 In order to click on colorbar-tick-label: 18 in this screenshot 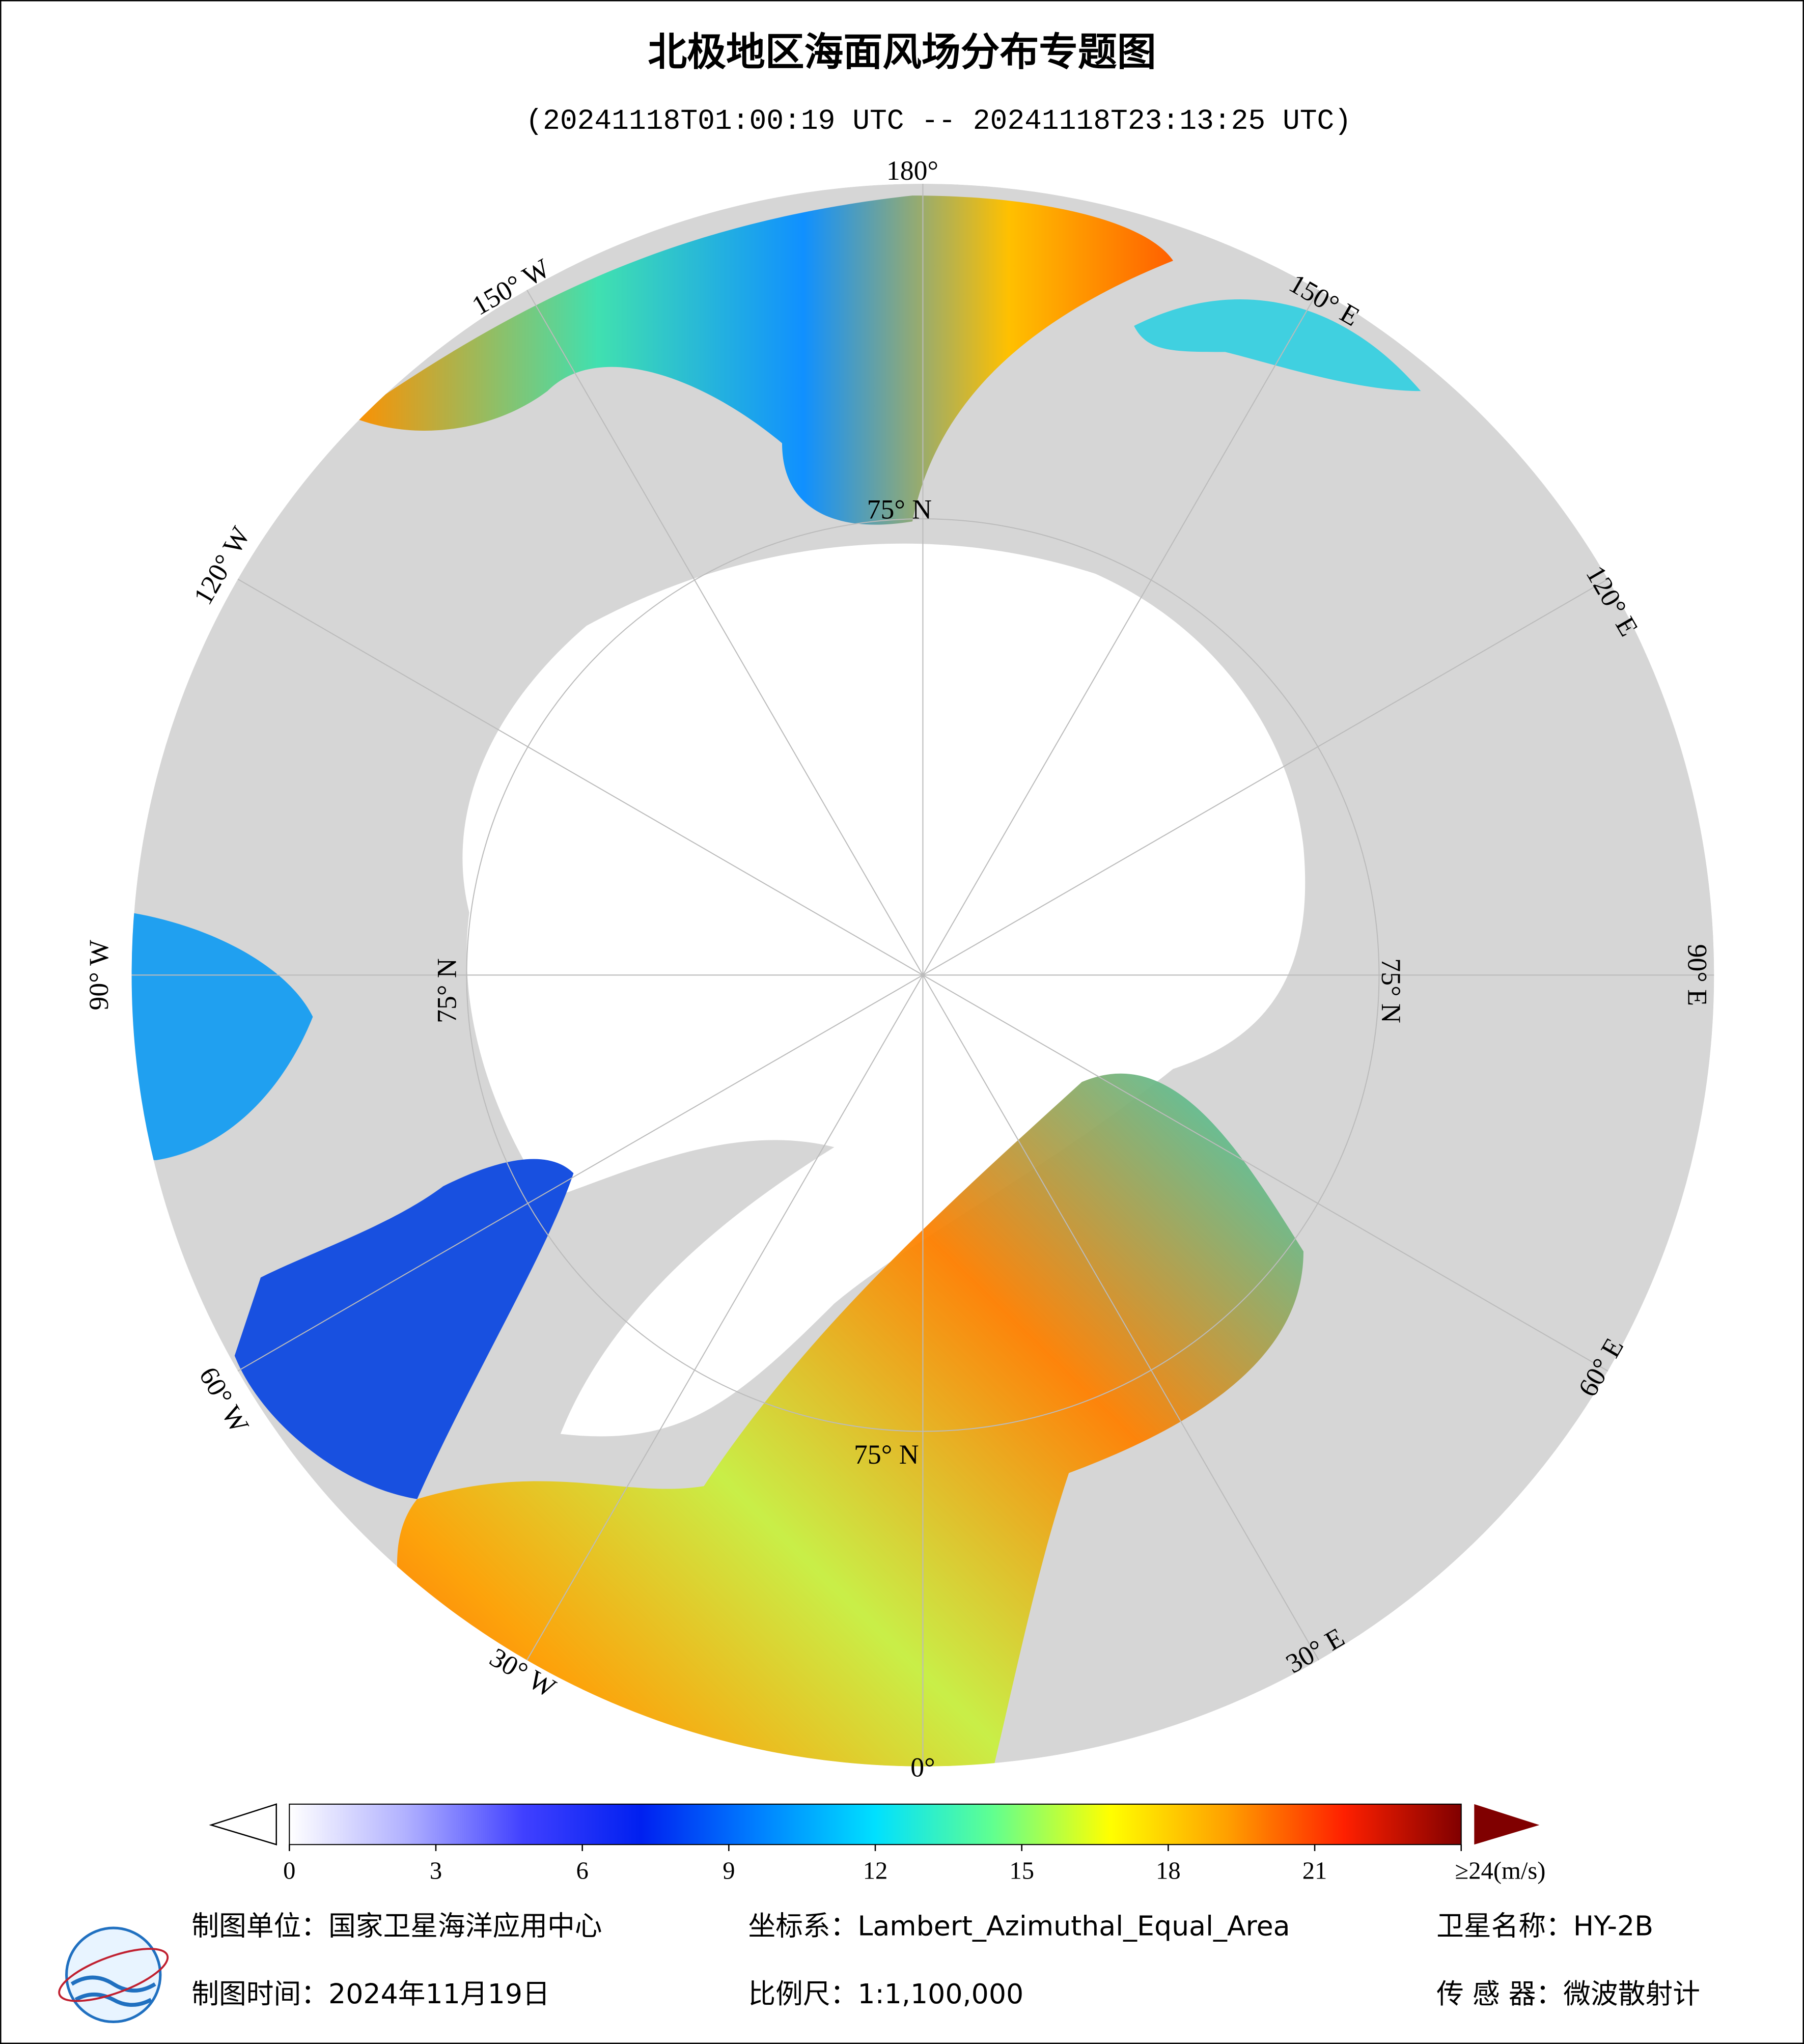, I will do `click(1168, 1871)`.